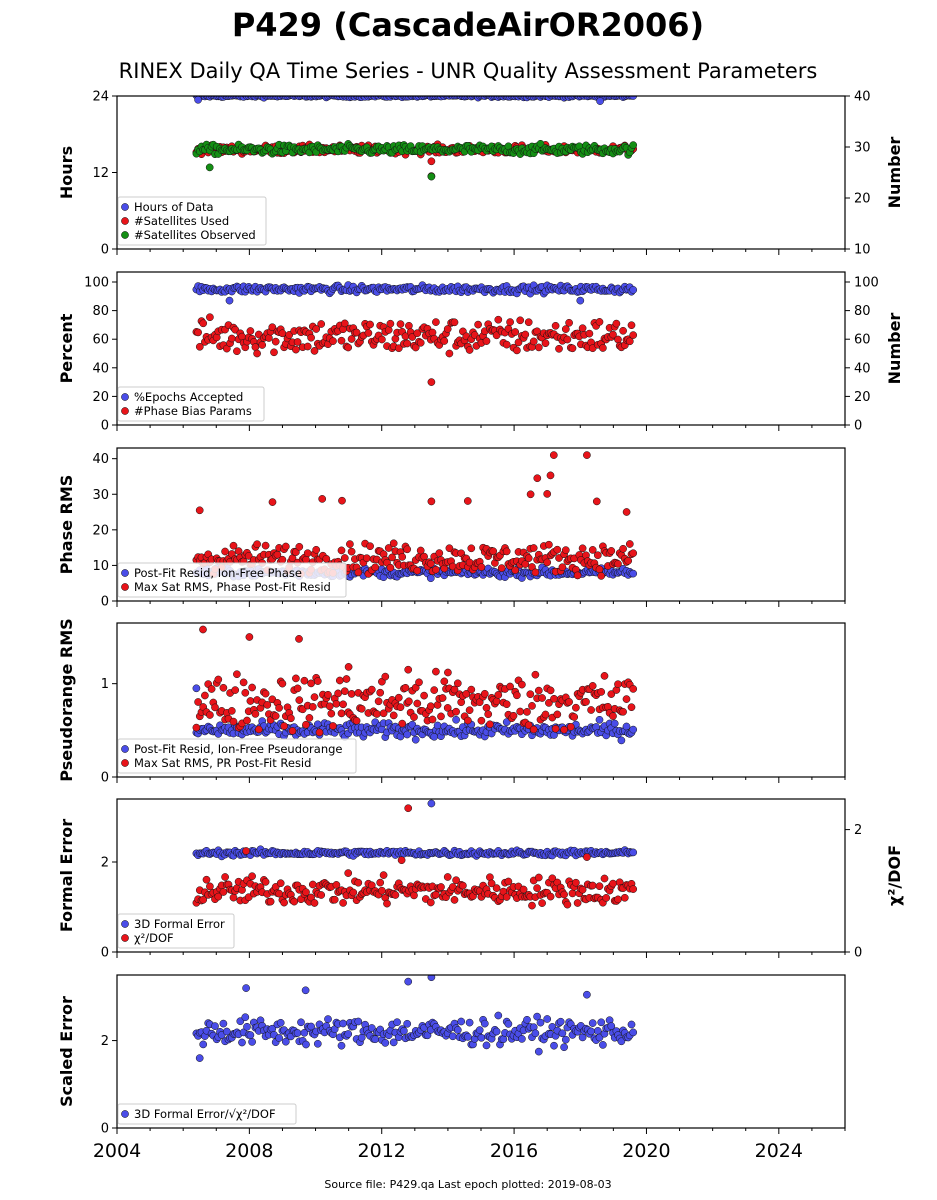  Describe the element at coordinates (188, 397) in the screenshot. I see `legend-label: %Epochs Accepted` at that location.